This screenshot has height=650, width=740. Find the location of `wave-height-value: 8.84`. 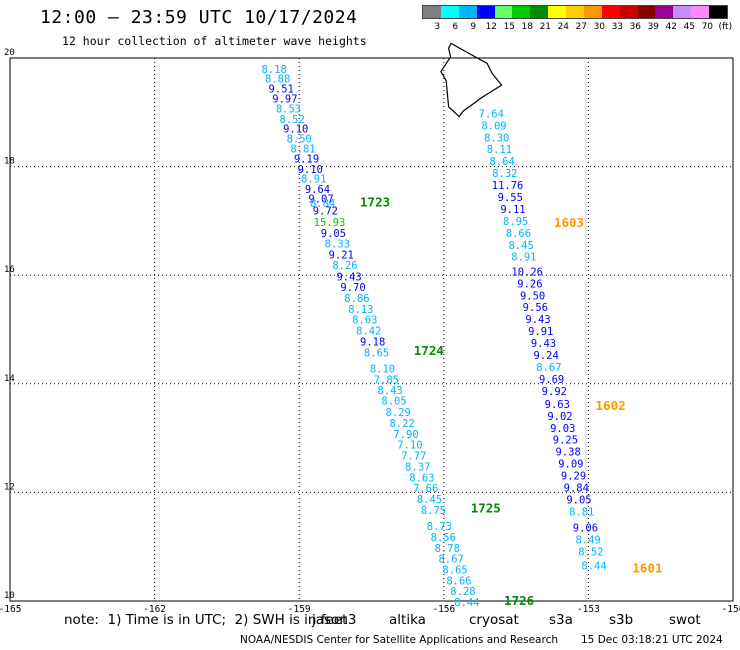

wave-height-value: 8.84 is located at coordinates (322, 204).